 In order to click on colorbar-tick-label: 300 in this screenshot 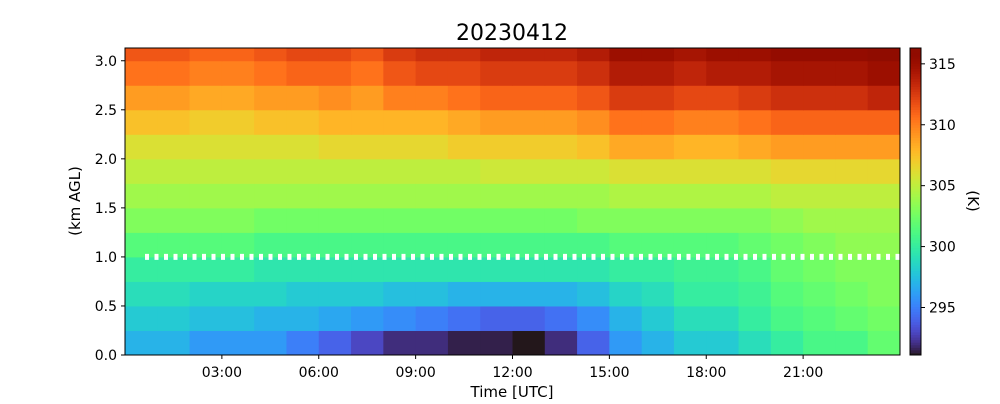, I will do `click(942, 248)`.